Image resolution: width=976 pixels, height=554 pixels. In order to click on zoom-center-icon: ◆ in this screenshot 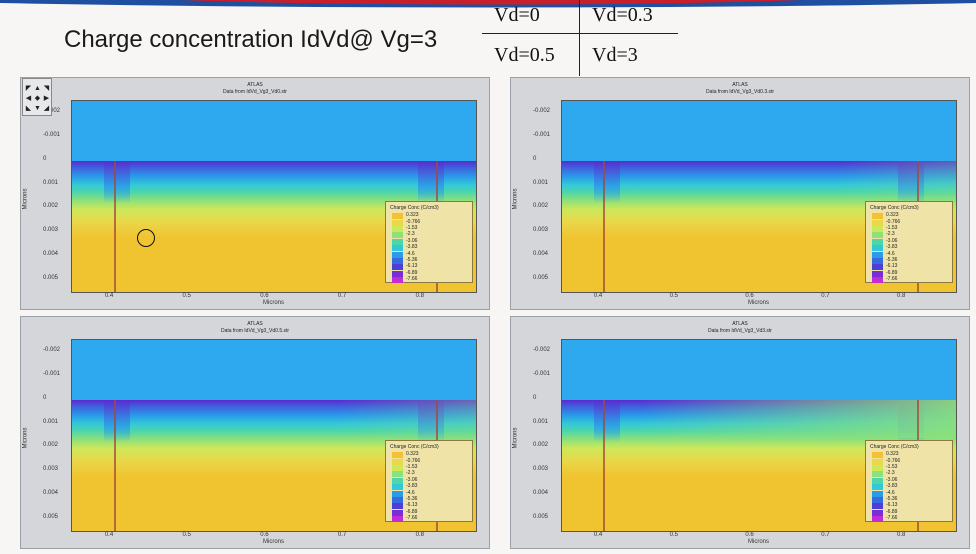, I will do `click(37, 98)`.